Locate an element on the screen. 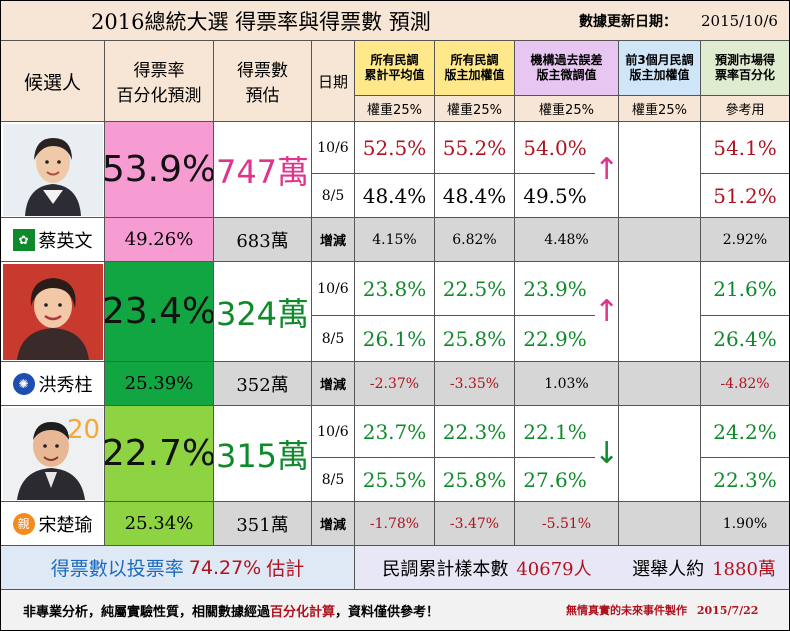 Image resolution: width=790 pixels, height=631 pixels. soong-p3-2-value: 27.6% is located at coordinates (555, 479).